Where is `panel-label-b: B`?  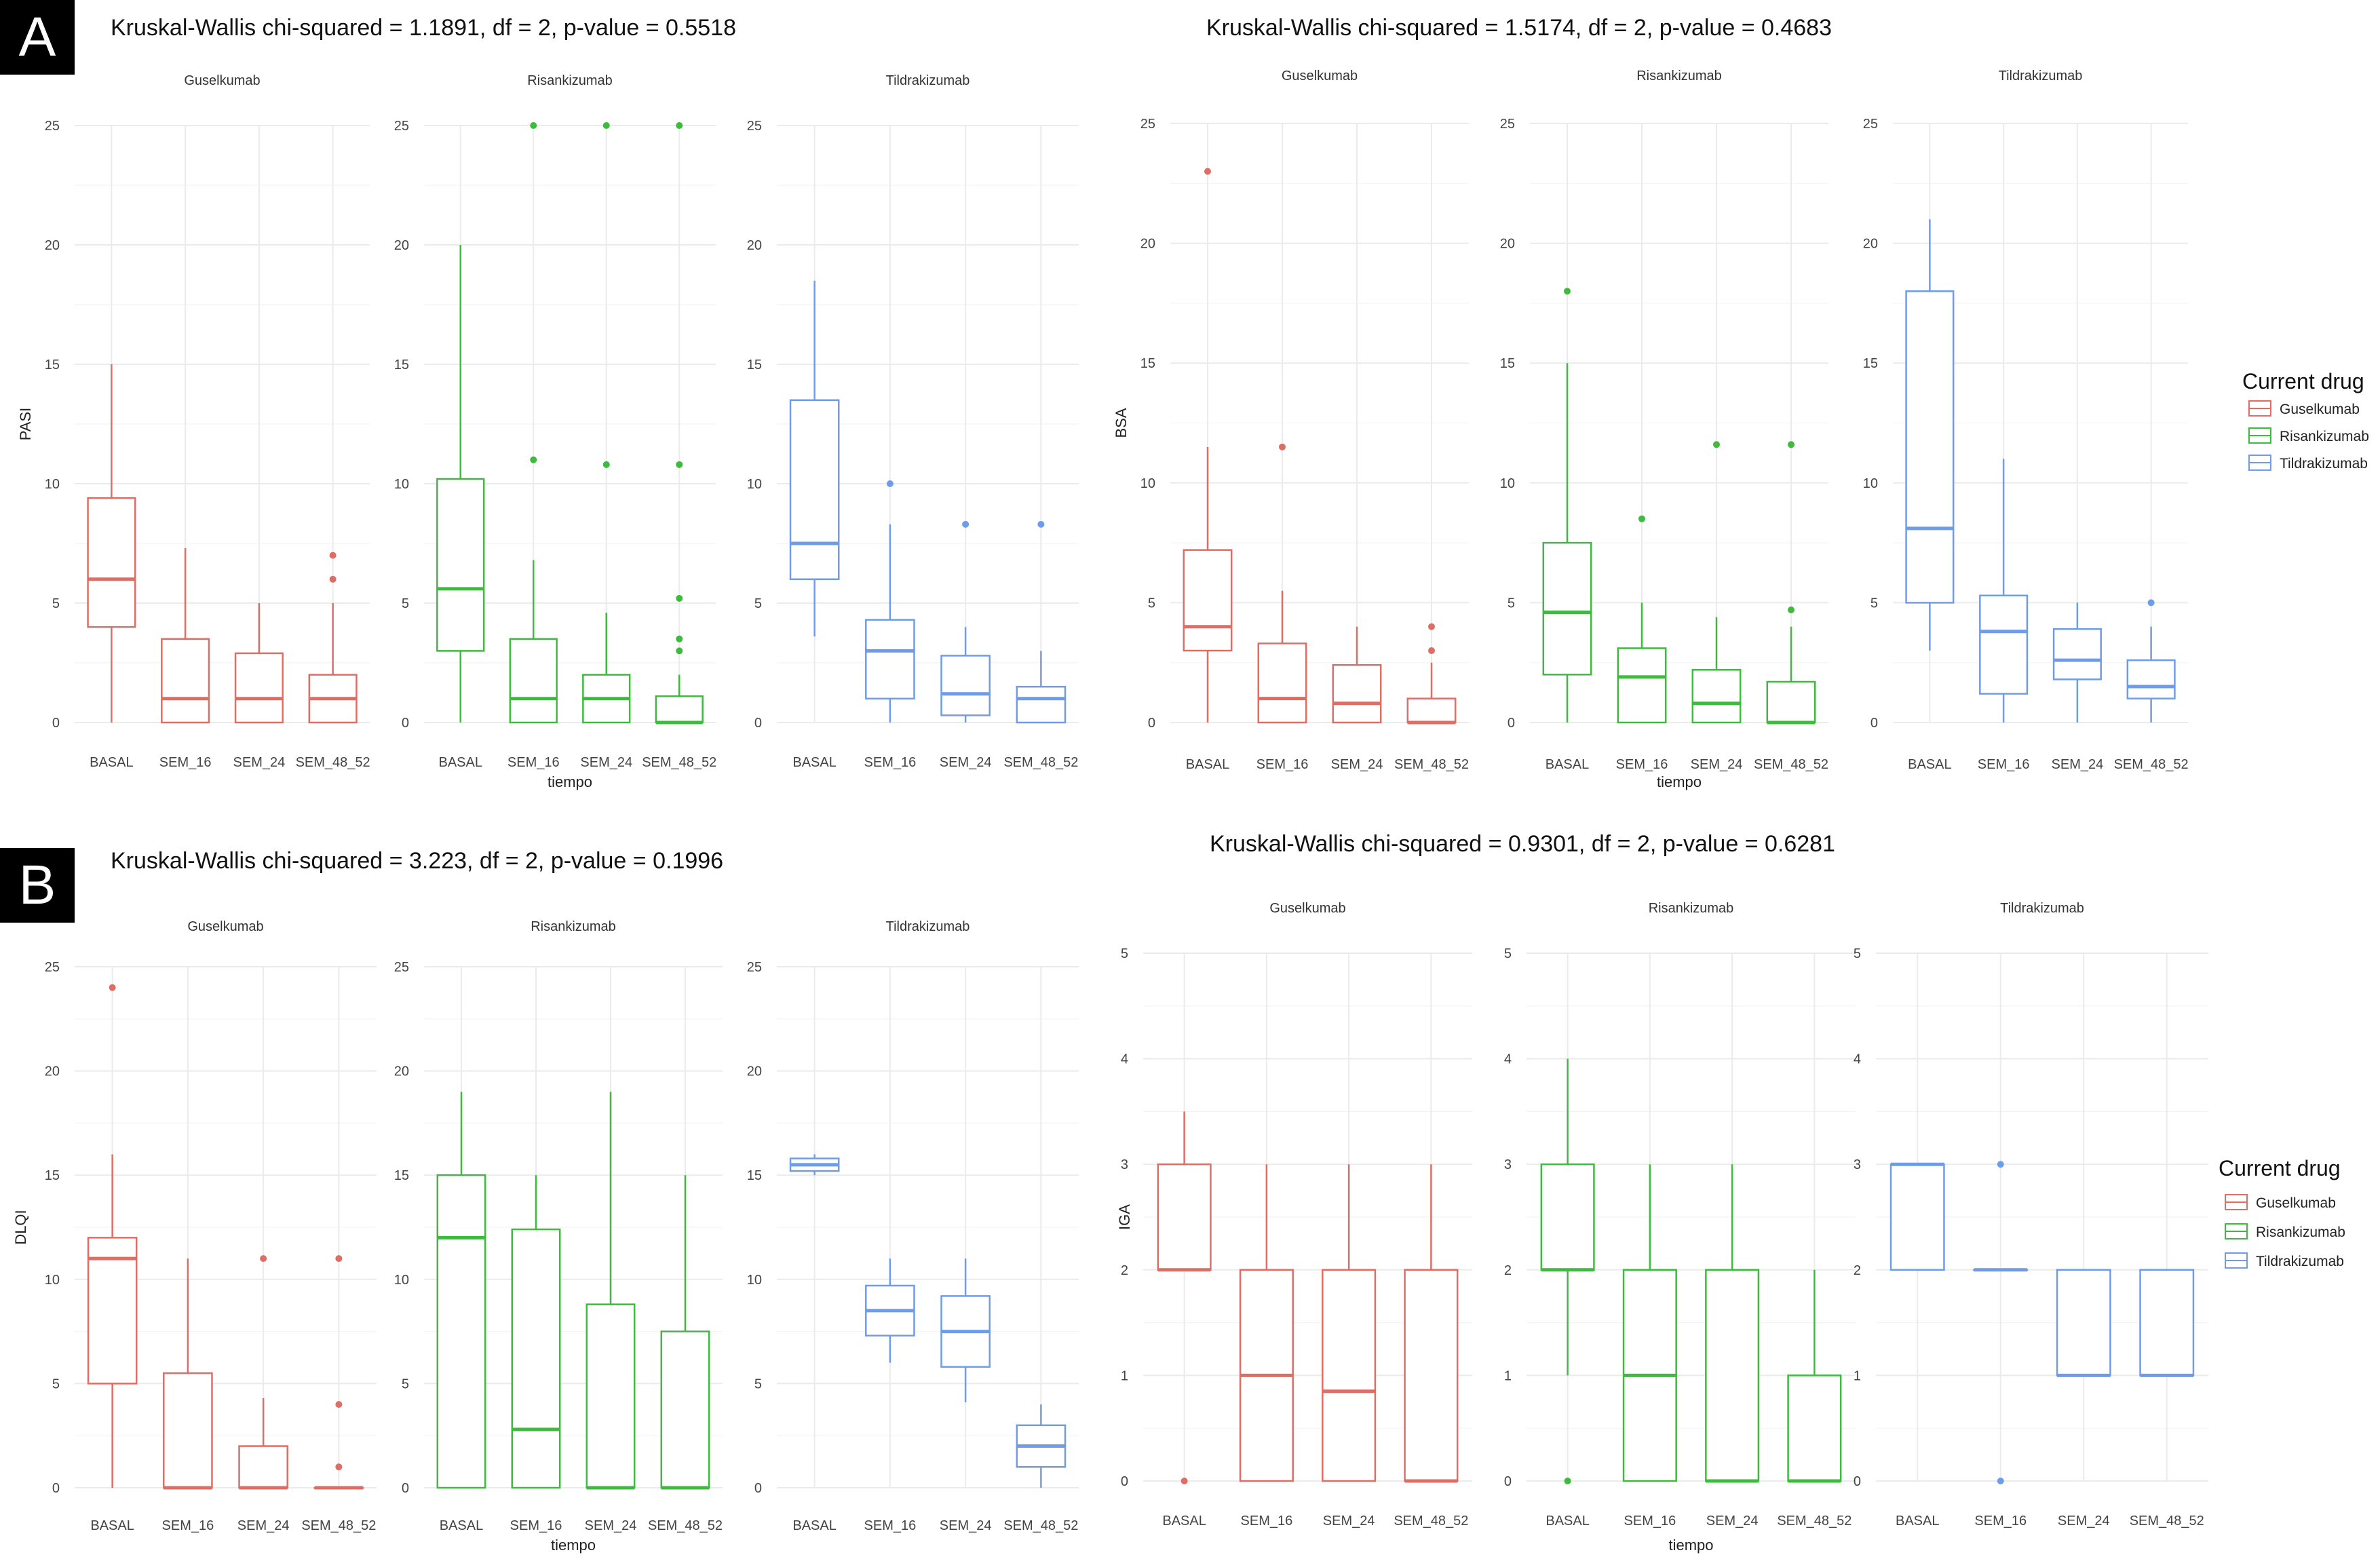 panel-label-b: B is located at coordinates (38, 885).